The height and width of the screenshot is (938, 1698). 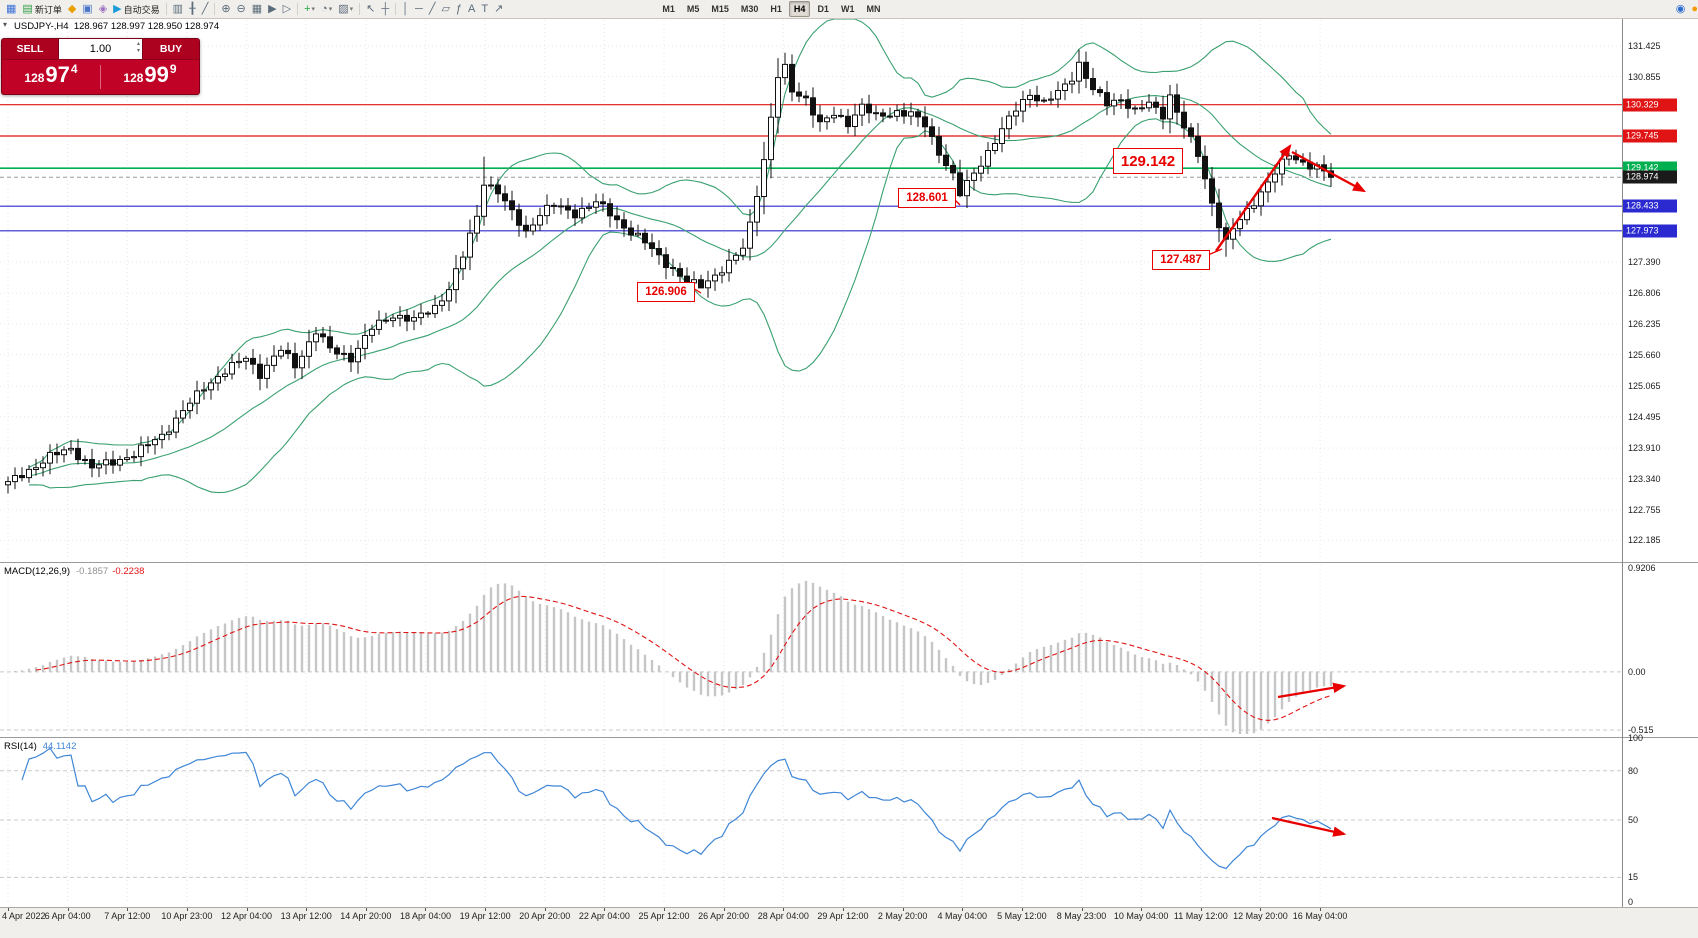 What do you see at coordinates (873, 9) in the screenshot?
I see `timeframe-mn-button: MN` at bounding box center [873, 9].